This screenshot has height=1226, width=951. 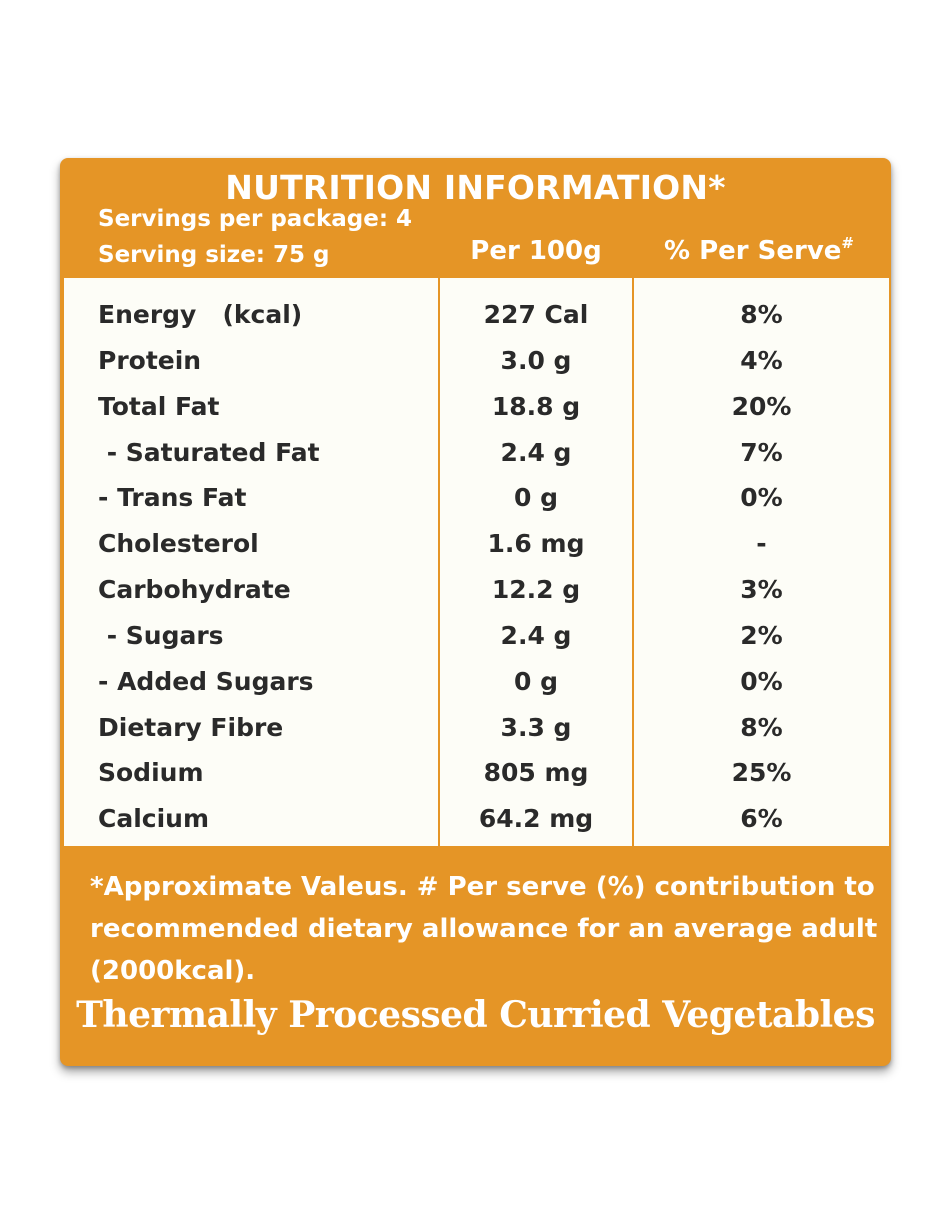 What do you see at coordinates (761, 818) in the screenshot?
I see `value-per-serve: 6%` at bounding box center [761, 818].